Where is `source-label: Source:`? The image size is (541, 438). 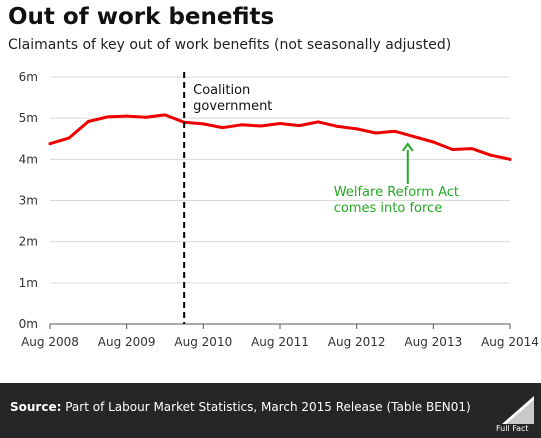
source-label: Source: is located at coordinates (36, 407).